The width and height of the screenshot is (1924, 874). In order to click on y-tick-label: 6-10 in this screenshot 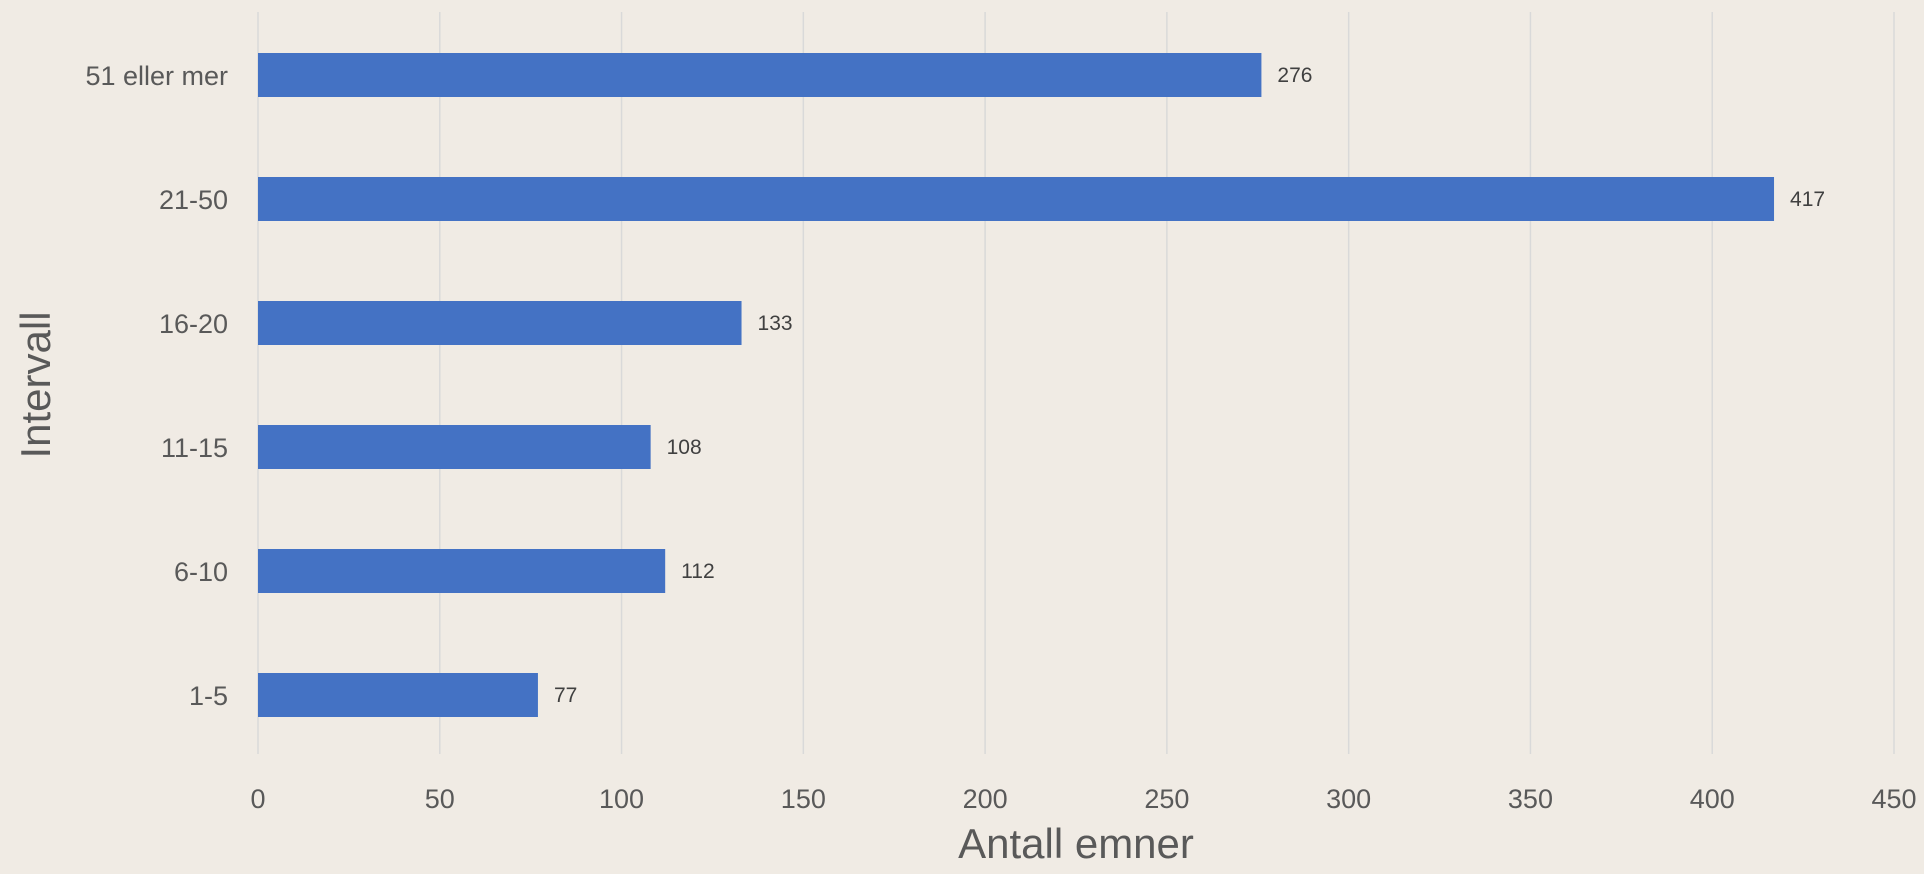, I will do `click(201, 572)`.